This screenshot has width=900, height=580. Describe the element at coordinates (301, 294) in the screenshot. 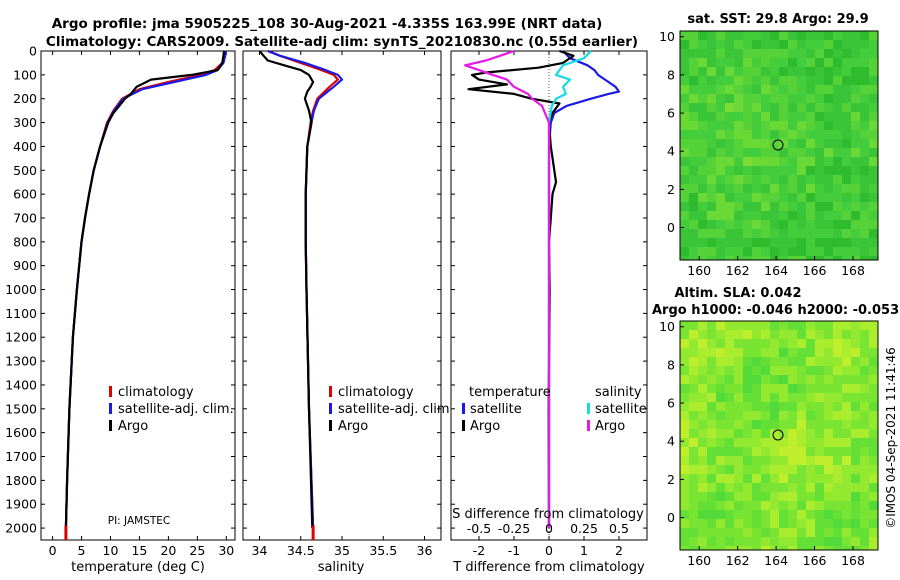

I see `salinity-lines` at that location.